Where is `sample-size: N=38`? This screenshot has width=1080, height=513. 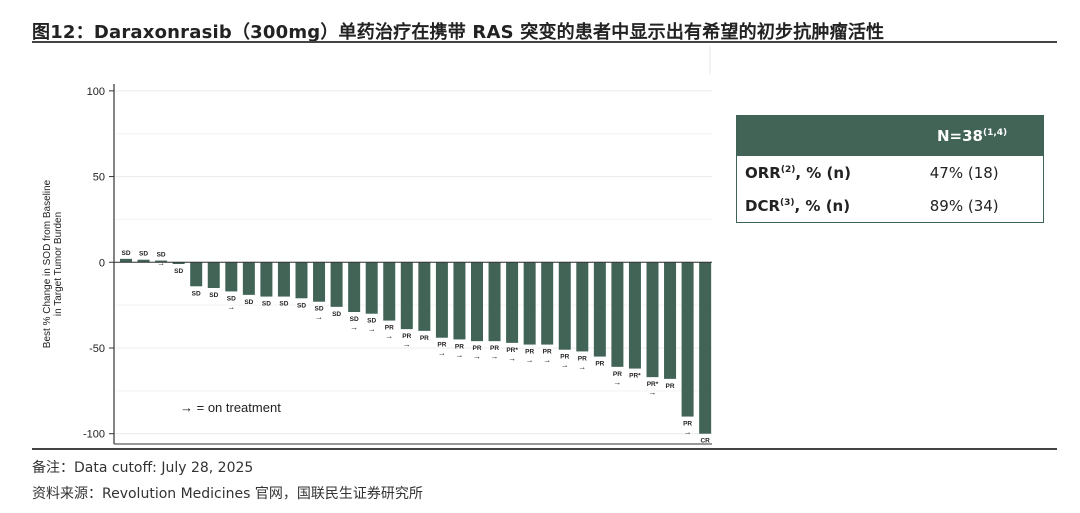 sample-size: N=38 is located at coordinates (960, 136).